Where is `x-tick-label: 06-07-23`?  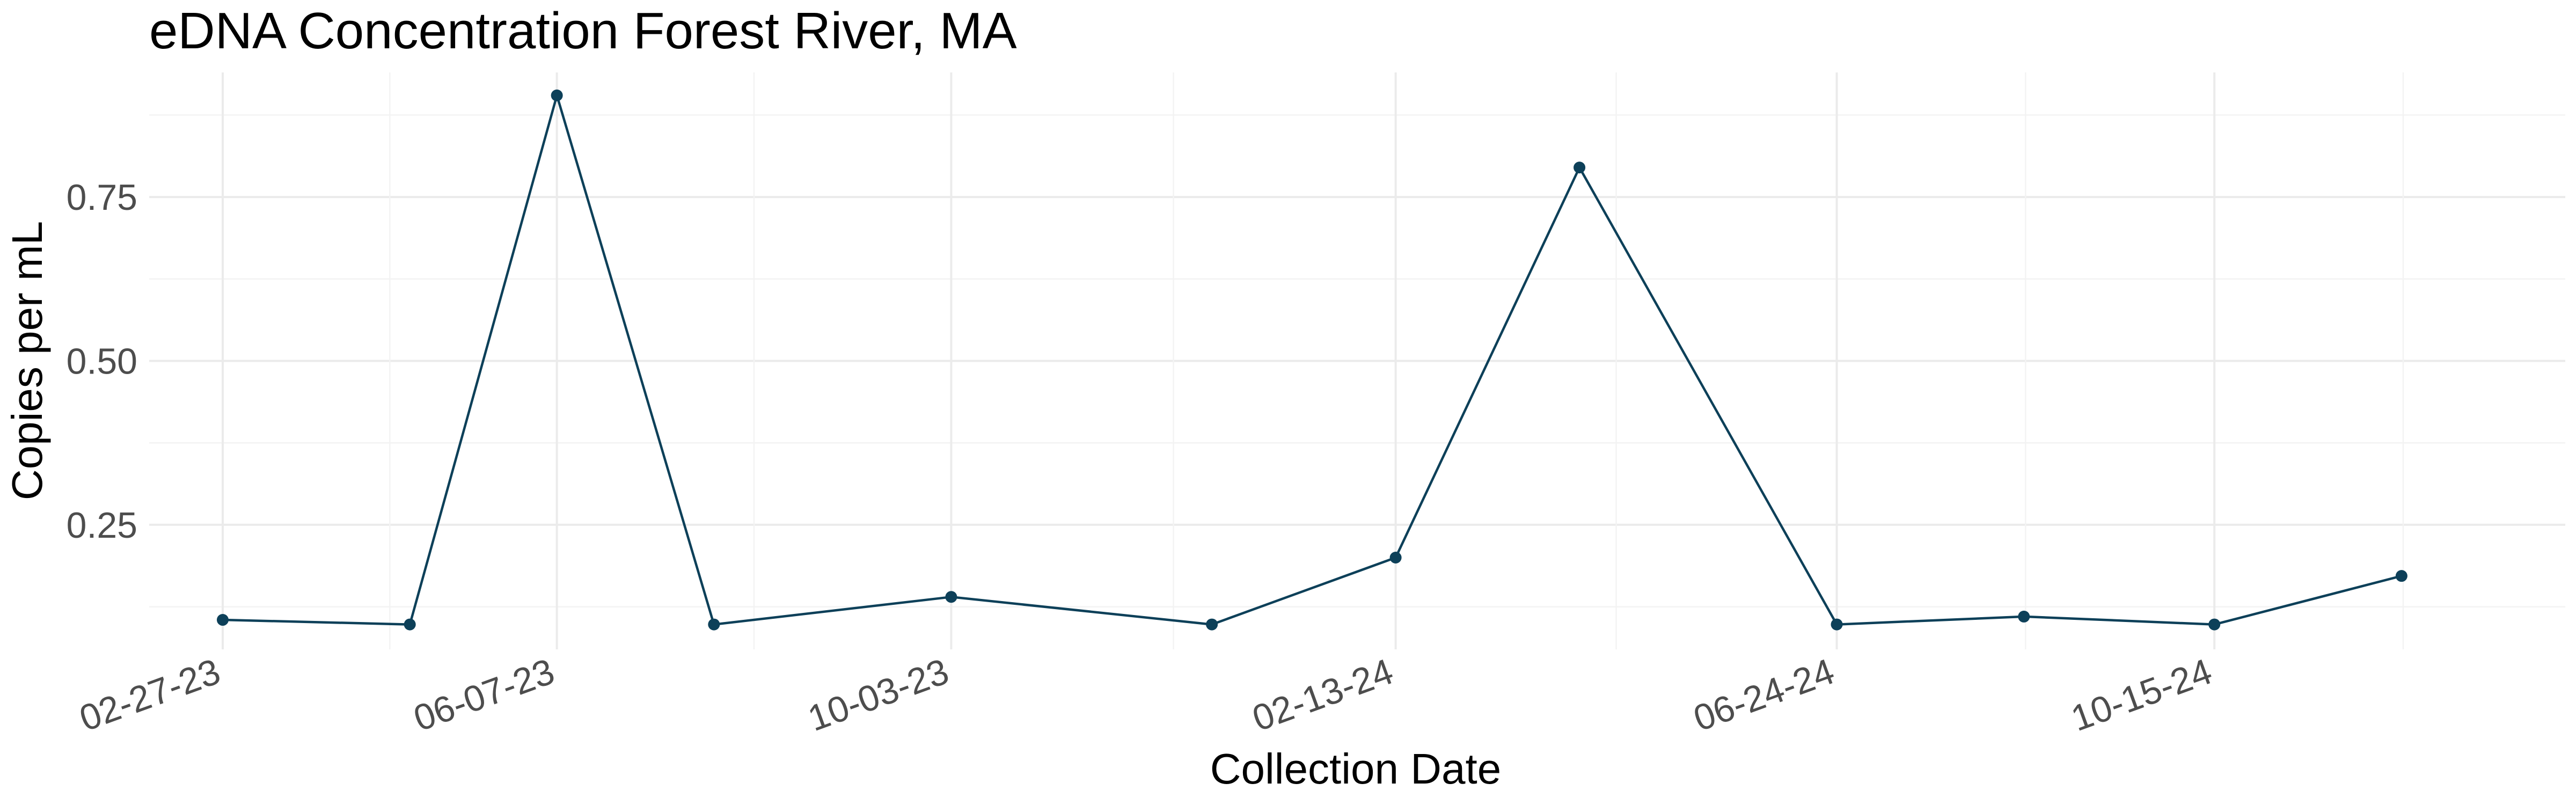 x-tick-label: 06-07-23 is located at coordinates (484, 695).